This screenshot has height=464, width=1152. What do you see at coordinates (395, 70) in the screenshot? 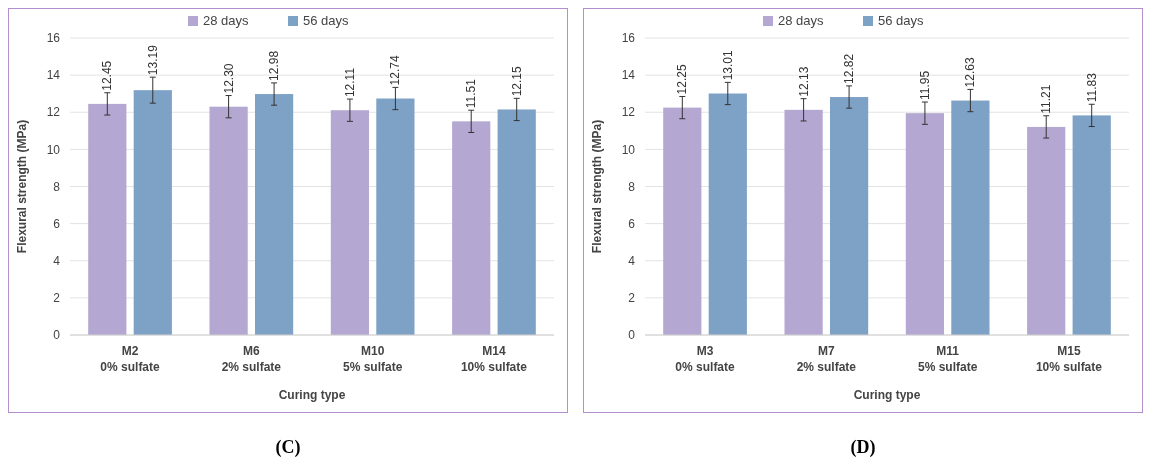
I see `data-label: 12.74` at bounding box center [395, 70].